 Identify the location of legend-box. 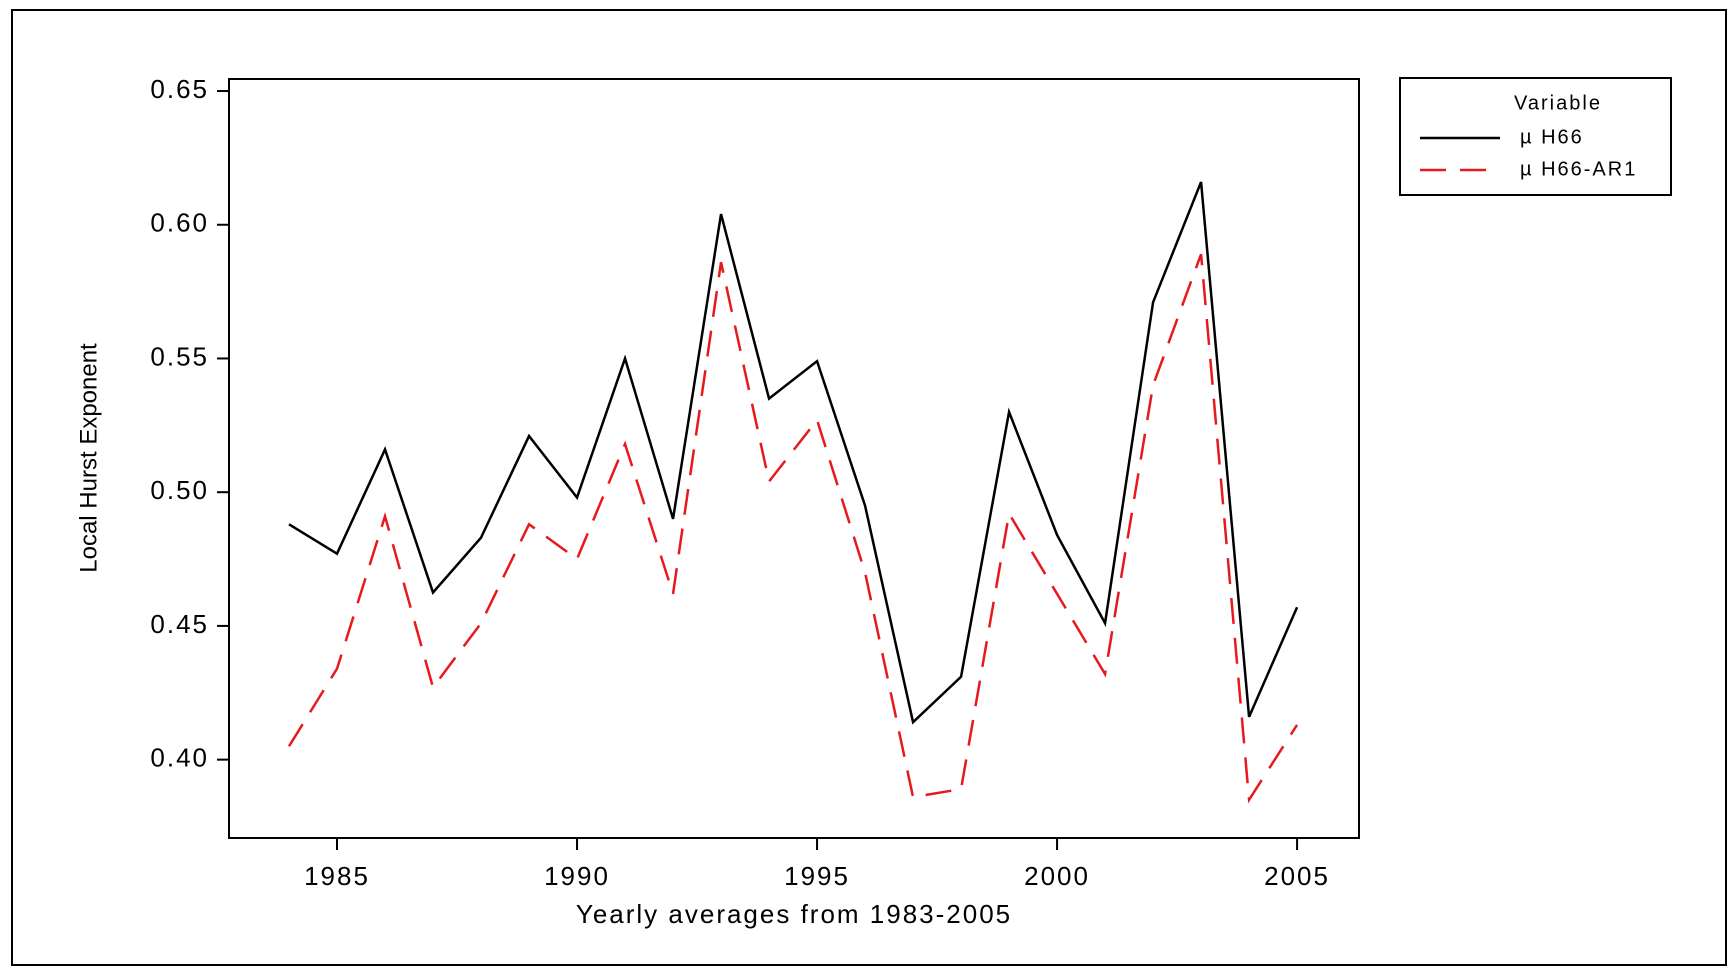
(1535, 136).